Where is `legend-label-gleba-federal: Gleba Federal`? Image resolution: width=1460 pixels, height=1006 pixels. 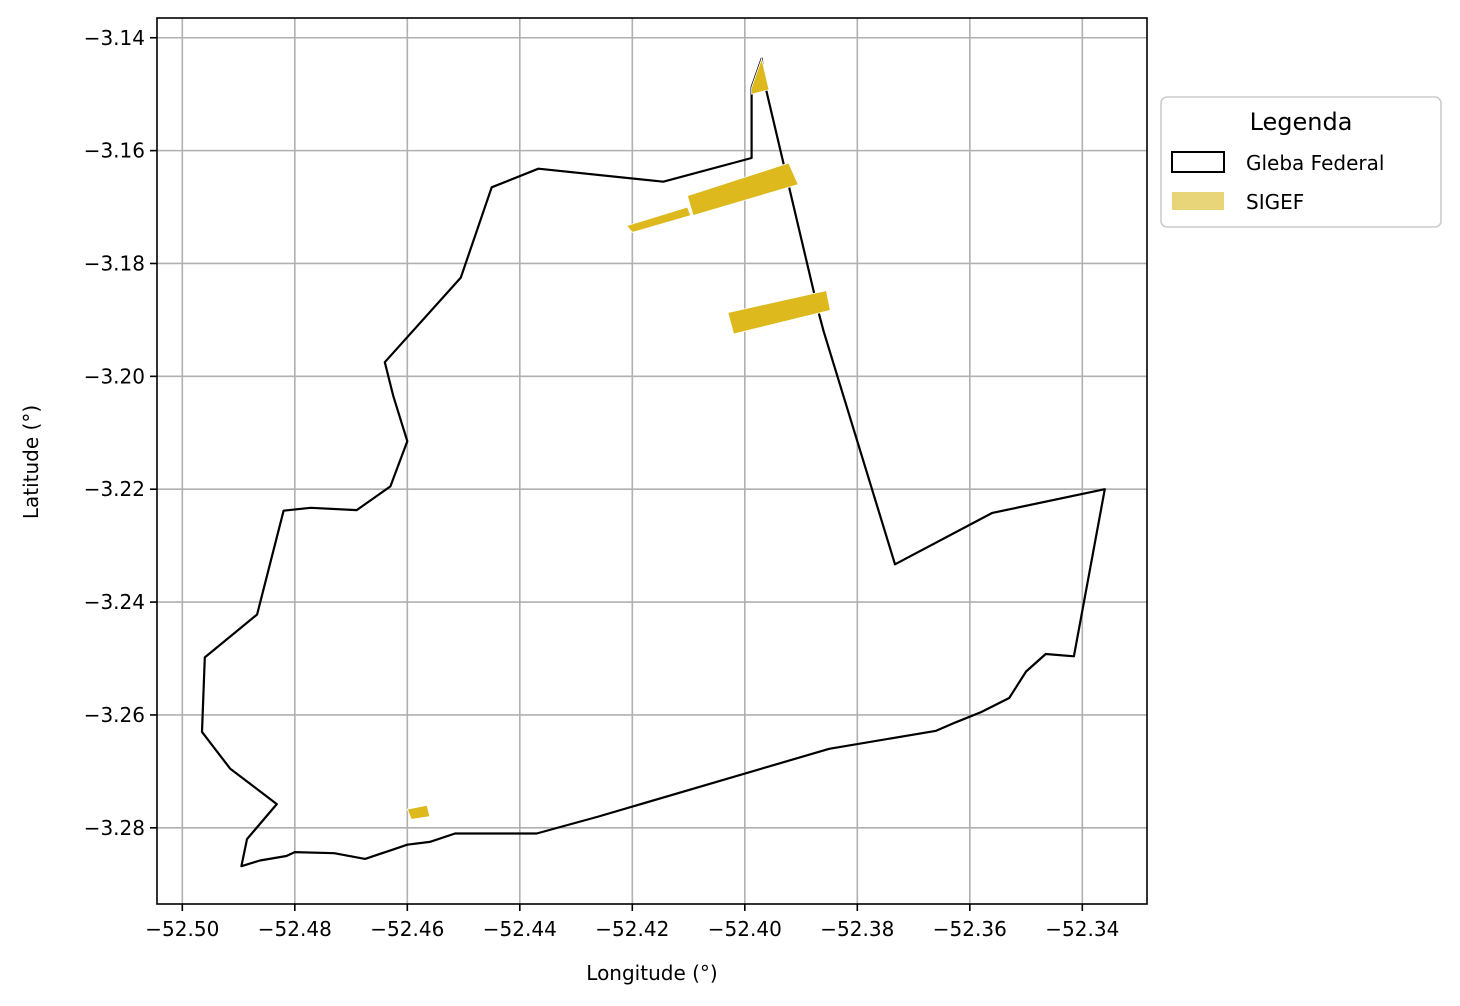
legend-label-gleba-federal: Gleba Federal is located at coordinates (1315, 163).